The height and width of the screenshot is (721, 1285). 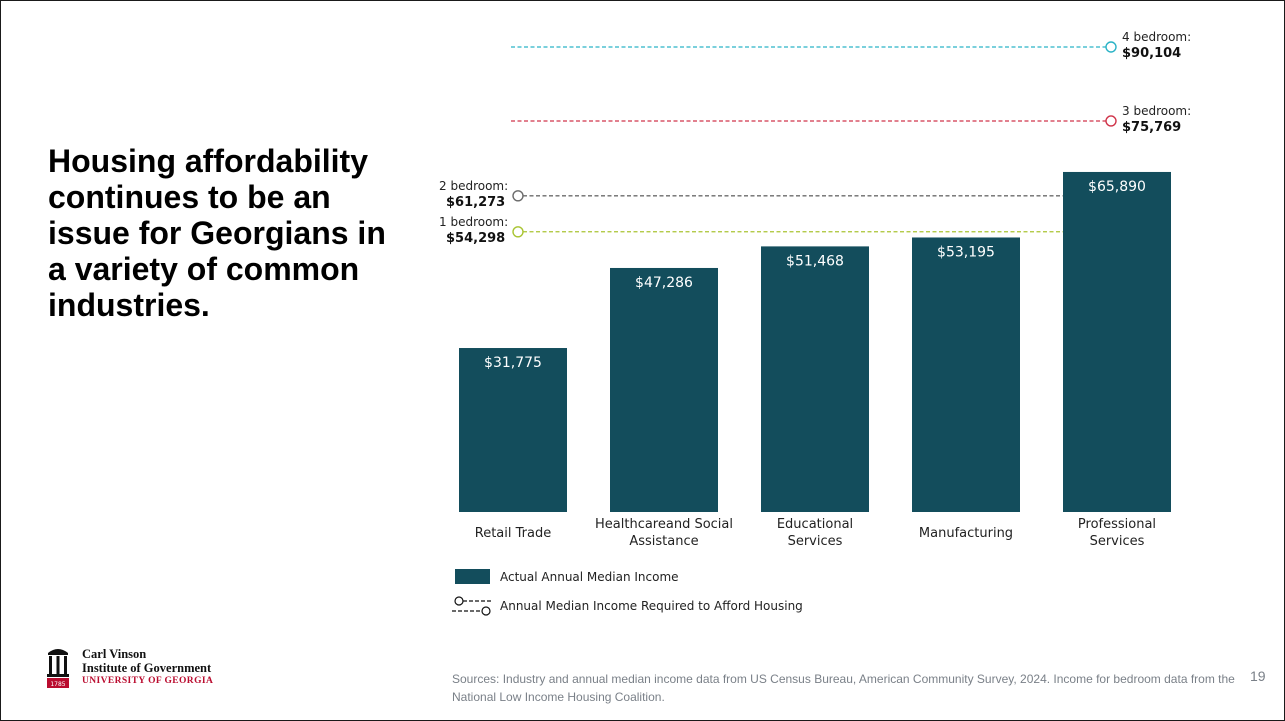 What do you see at coordinates (1151, 127) in the screenshot?
I see `ref-value-1: $75,769` at bounding box center [1151, 127].